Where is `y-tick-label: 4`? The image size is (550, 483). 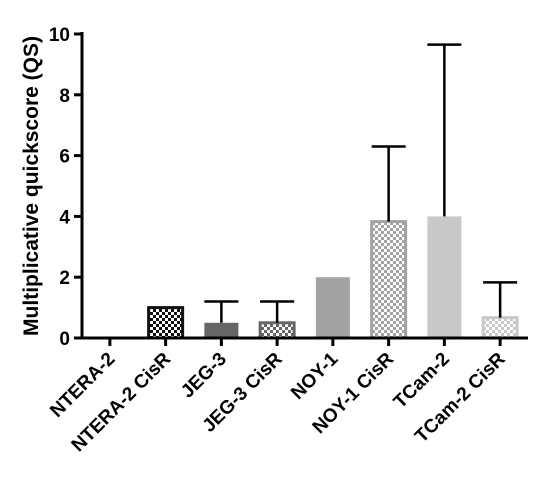
y-tick-label: 4 is located at coordinates (64, 217).